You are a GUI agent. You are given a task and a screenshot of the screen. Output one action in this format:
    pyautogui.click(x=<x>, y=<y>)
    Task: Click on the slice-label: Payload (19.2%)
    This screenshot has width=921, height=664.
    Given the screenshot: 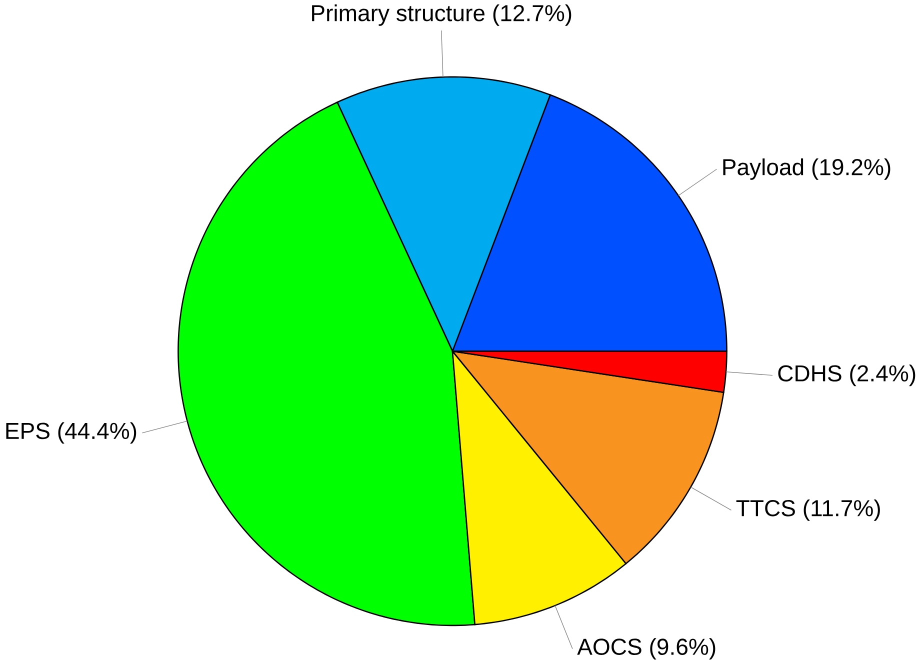 What is the action you would take?
    pyautogui.click(x=806, y=169)
    